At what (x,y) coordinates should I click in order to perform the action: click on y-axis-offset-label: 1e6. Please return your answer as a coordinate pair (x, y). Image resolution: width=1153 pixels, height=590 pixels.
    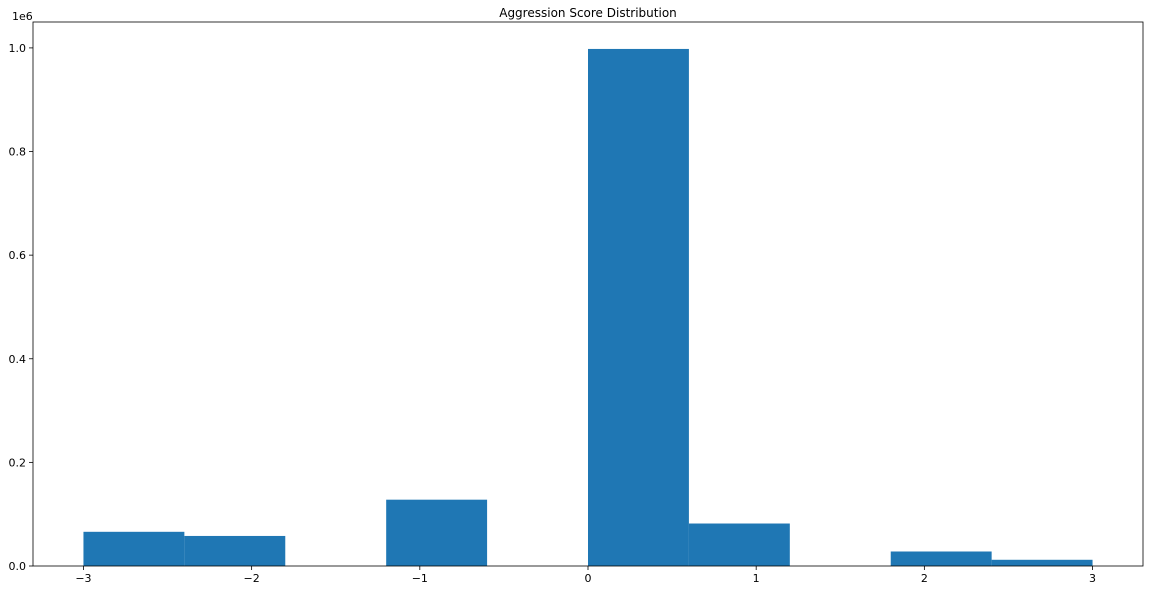
    Looking at the image, I should click on (22, 16).